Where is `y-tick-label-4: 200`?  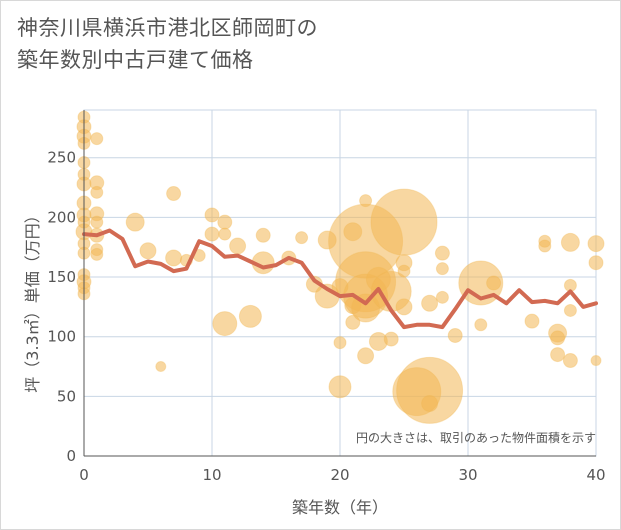 y-tick-label-4: 200 is located at coordinates (61, 217).